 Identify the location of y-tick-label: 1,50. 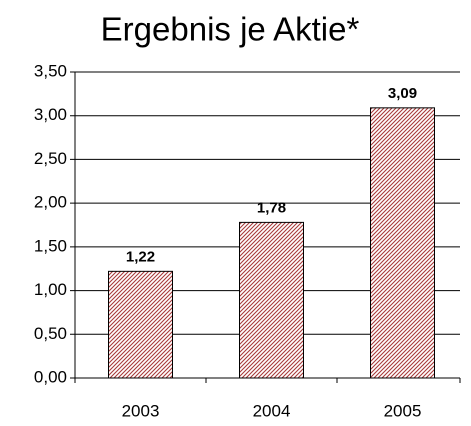
(50, 245).